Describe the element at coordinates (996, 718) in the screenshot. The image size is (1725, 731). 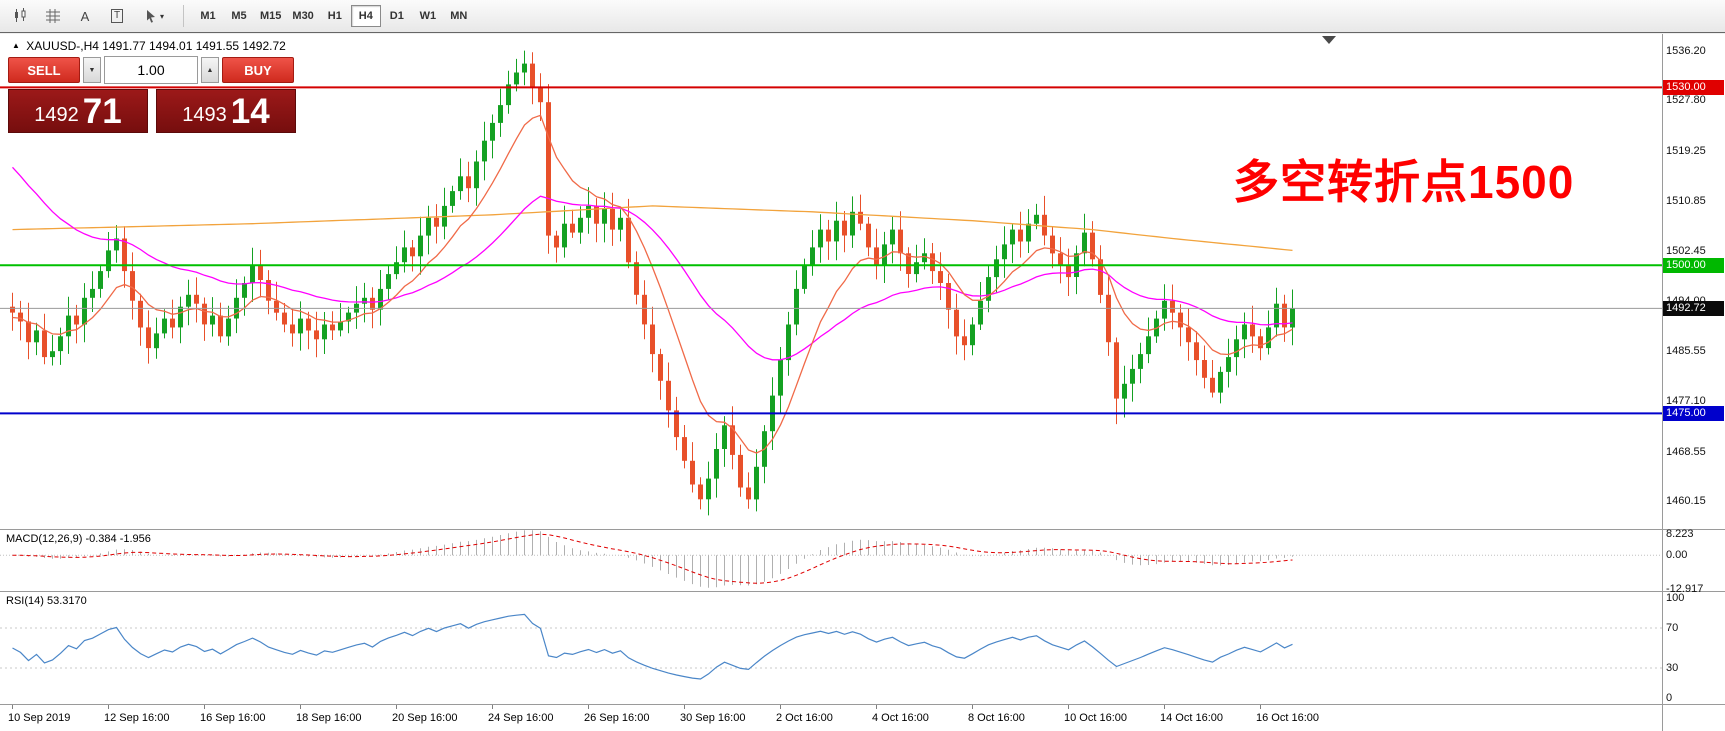
I see `time-axis-label: 8 Oct 16:00` at that location.